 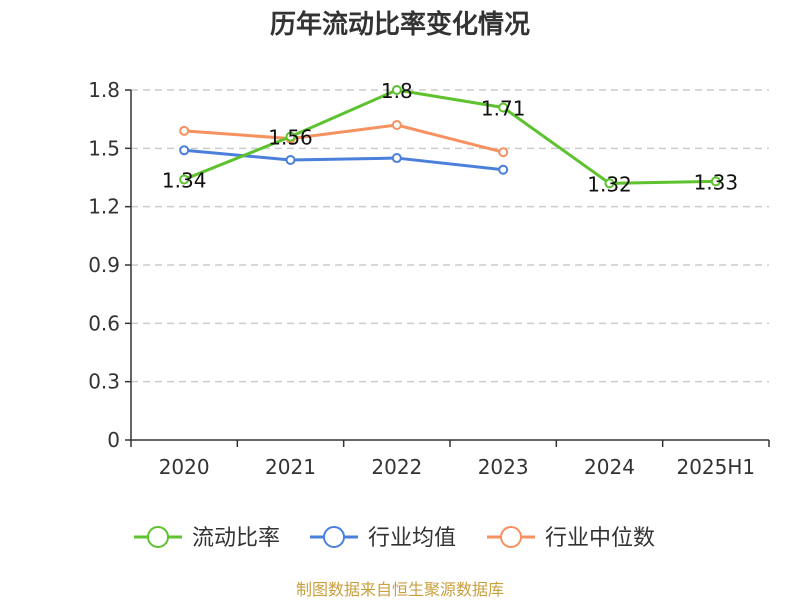 I want to click on x-tick-label: 2024, so click(x=609, y=467).